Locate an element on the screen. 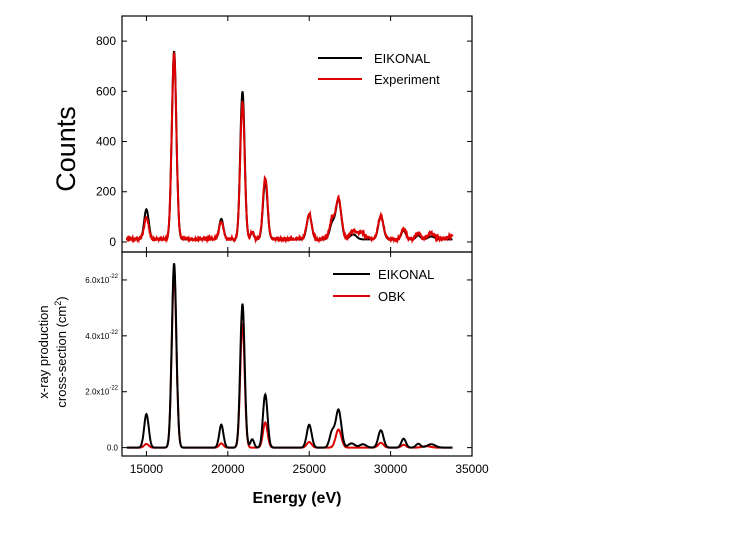 This screenshot has width=747, height=539. bottom-x-tick-label: 15000 is located at coordinates (147, 469).